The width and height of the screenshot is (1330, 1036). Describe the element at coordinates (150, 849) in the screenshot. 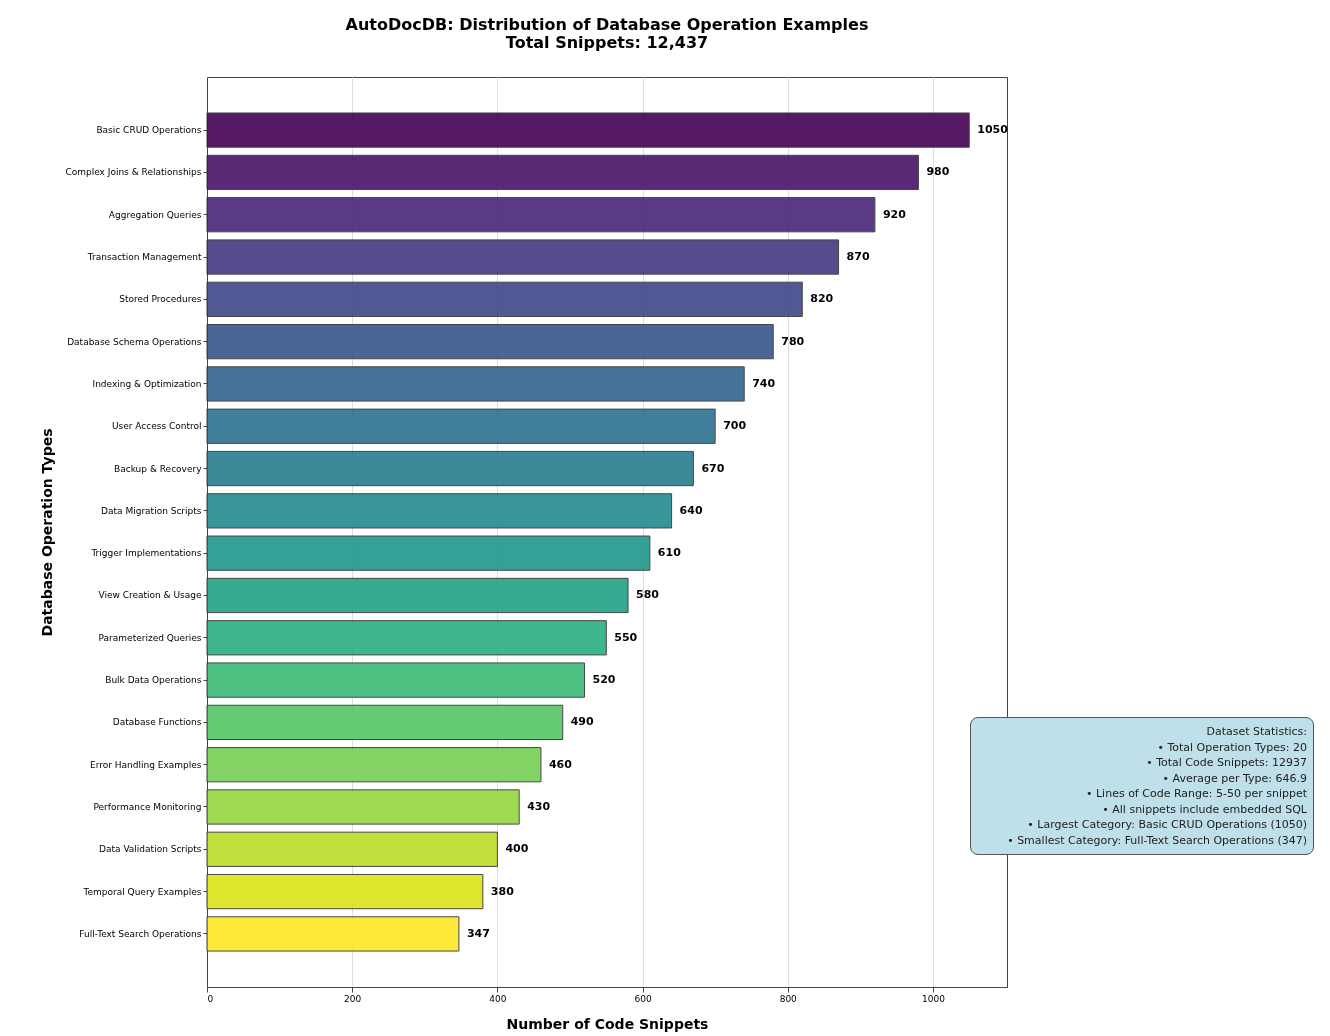

I see `y-tick-label: Data Validation Scripts` at that location.